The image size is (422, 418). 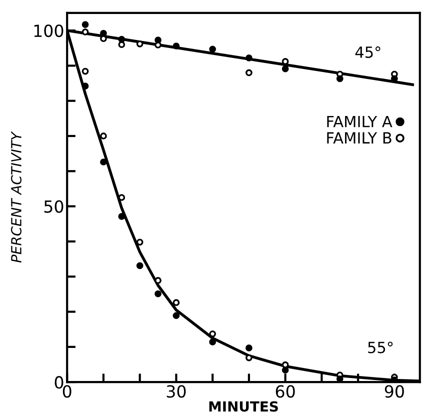 What do you see at coordinates (285, 391) in the screenshot?
I see `x-tick-label: 60` at bounding box center [285, 391].